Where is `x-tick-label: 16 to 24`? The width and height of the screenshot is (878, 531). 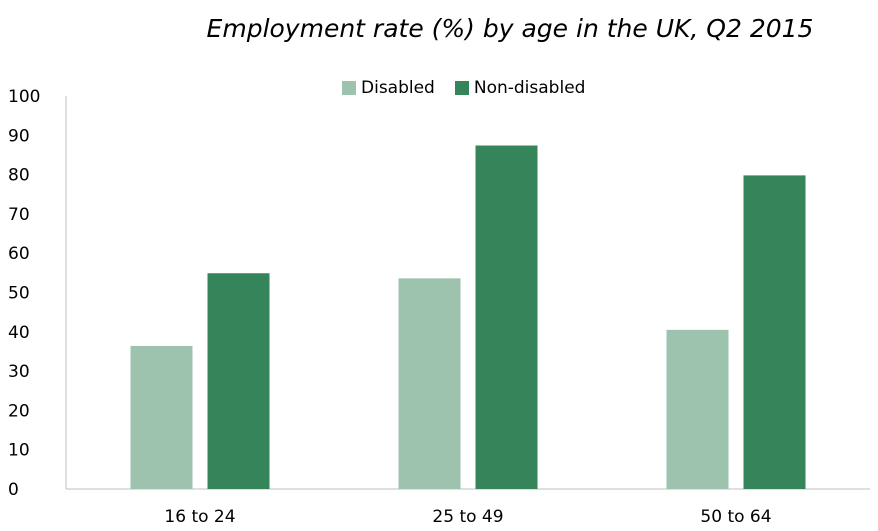
x-tick-label: 16 to 24 is located at coordinates (199, 517).